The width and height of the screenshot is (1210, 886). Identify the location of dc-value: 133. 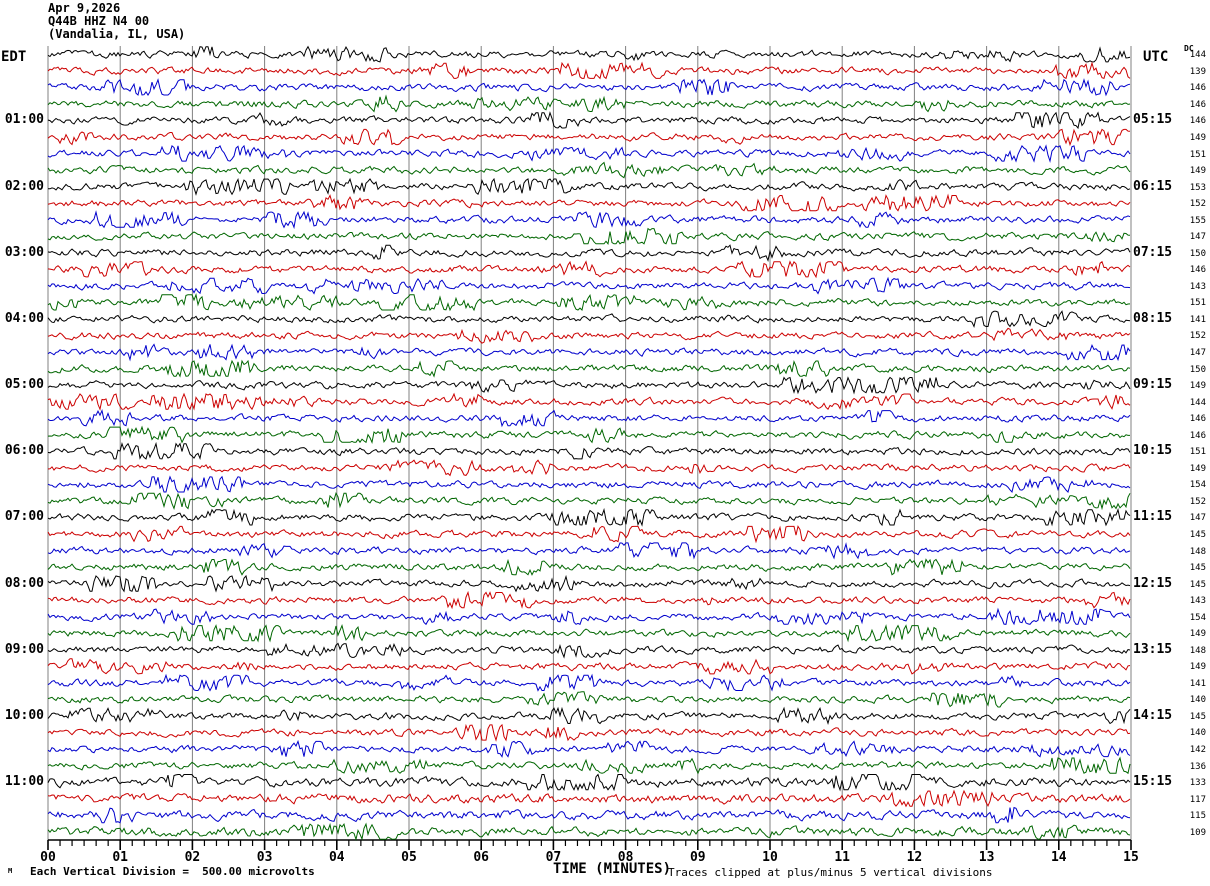
(1197, 783).